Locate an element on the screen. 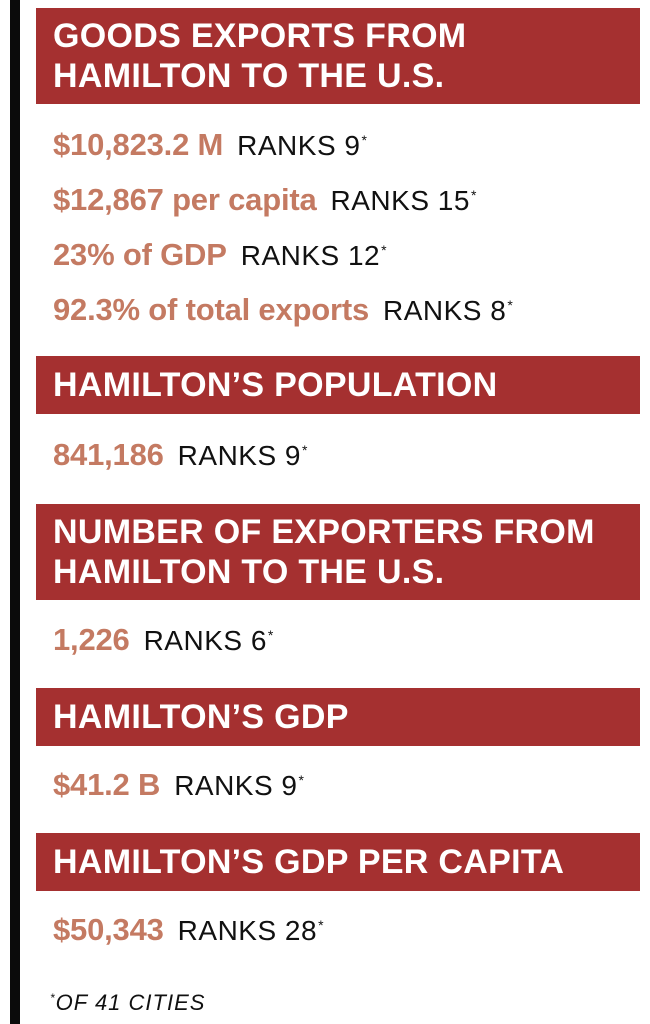 Image resolution: width=650 pixels, height=1024 pixels. heading-line: HAMILTON’S GDP is located at coordinates (201, 717).